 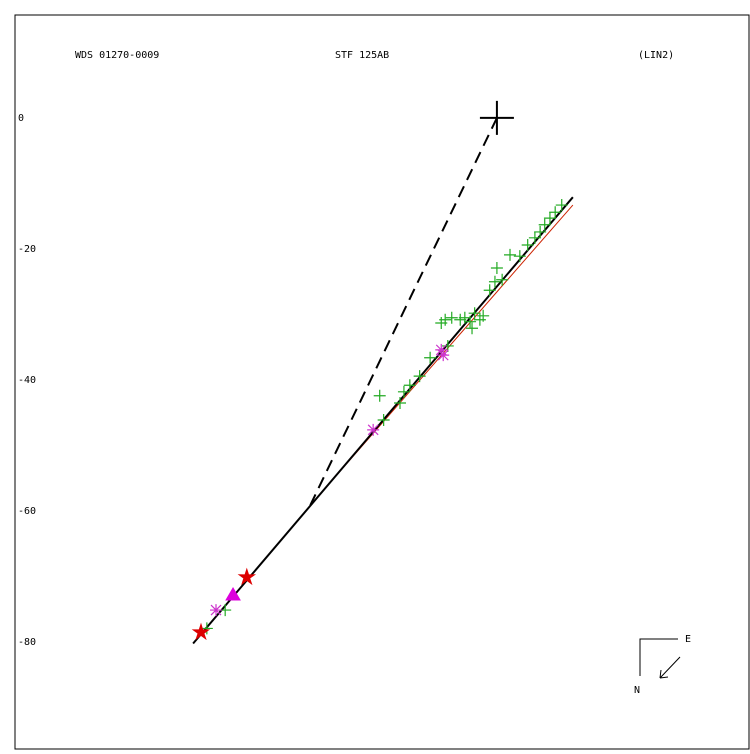 What do you see at coordinates (27, 249) in the screenshot?
I see `y-tick-label: -20` at bounding box center [27, 249].